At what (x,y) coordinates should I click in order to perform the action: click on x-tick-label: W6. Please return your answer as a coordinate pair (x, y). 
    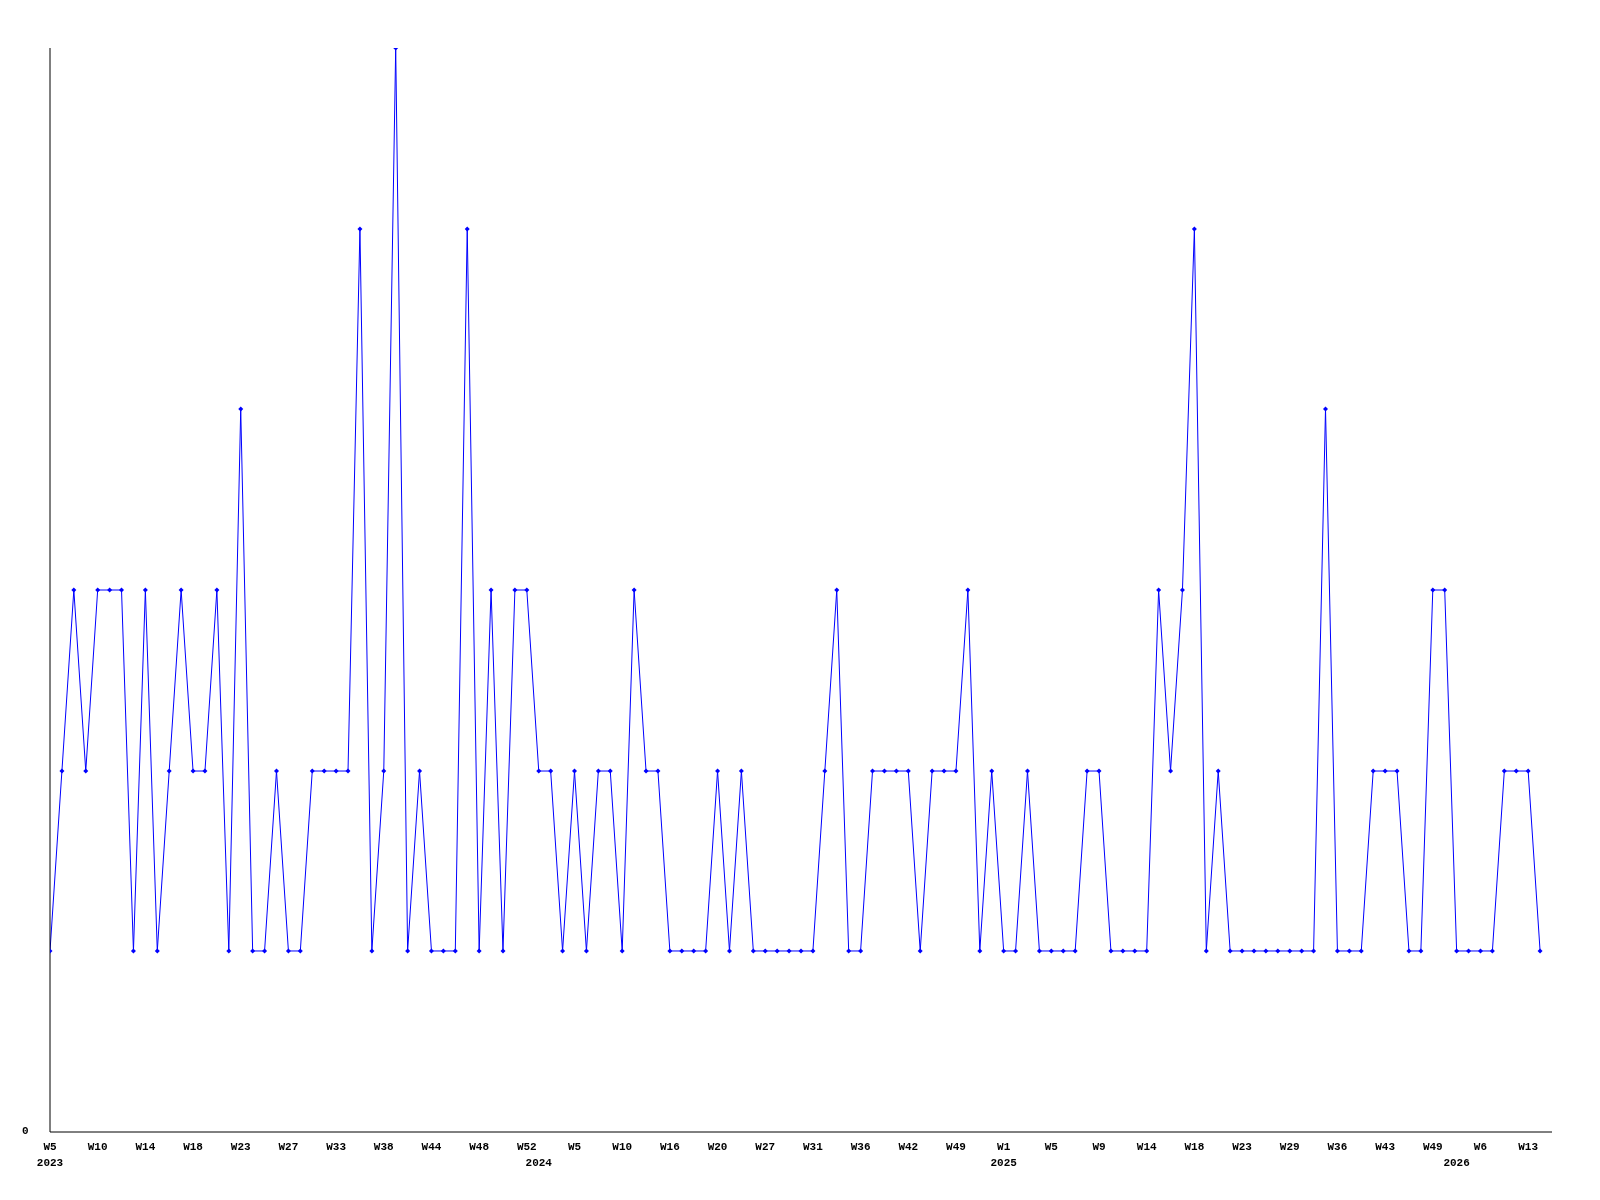
    Looking at the image, I should click on (1480, 1147).